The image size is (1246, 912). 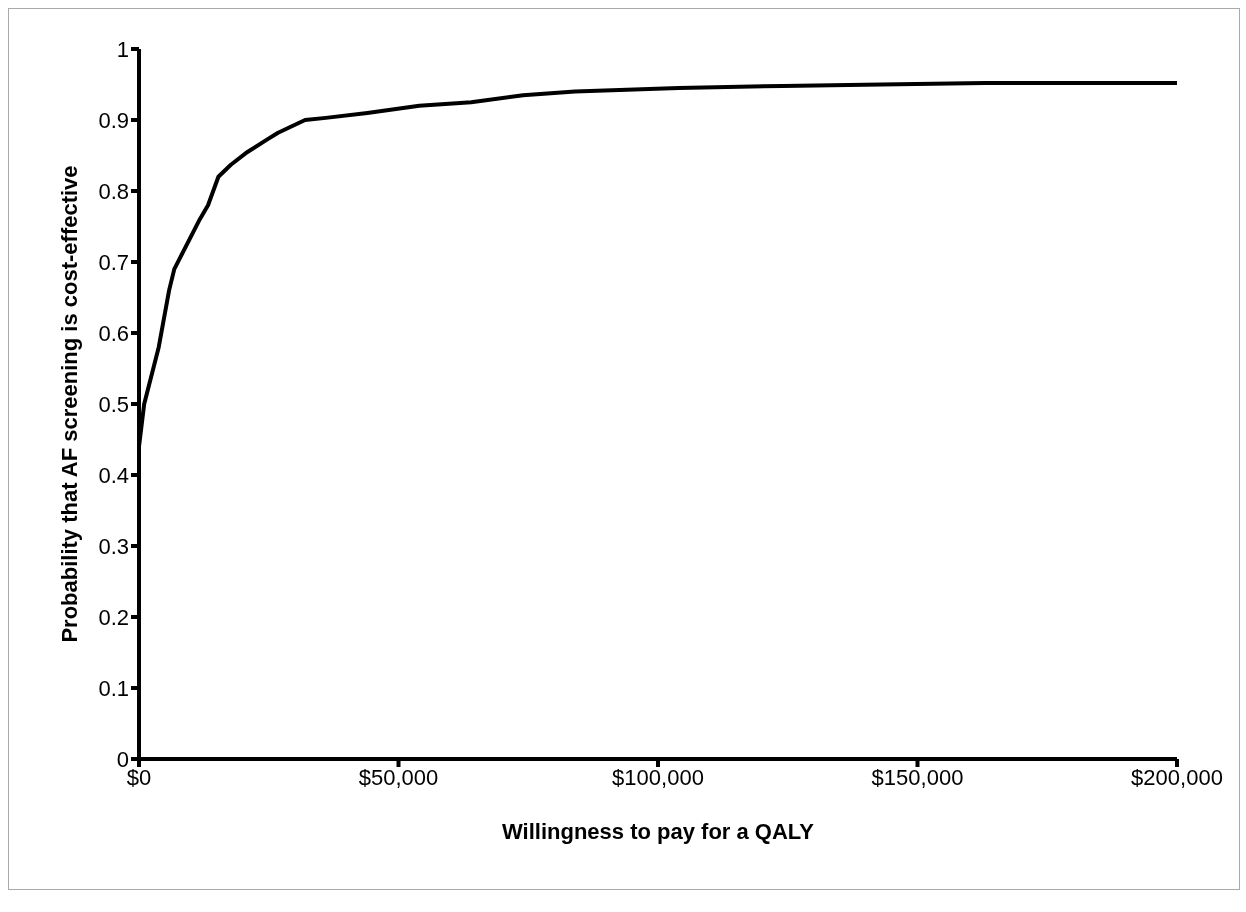 What do you see at coordinates (139, 777) in the screenshot?
I see `x-tick-label: $0` at bounding box center [139, 777].